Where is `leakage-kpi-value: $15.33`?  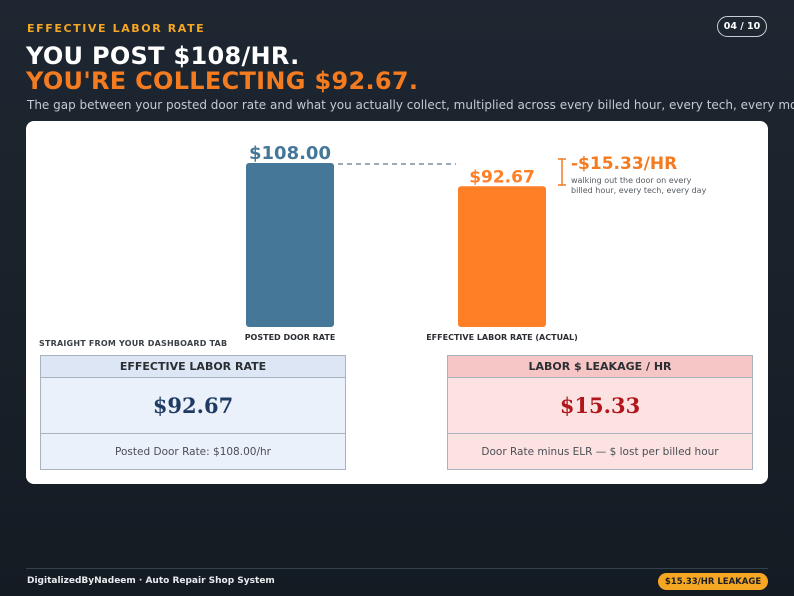 leakage-kpi-value: $15.33 is located at coordinates (600, 406).